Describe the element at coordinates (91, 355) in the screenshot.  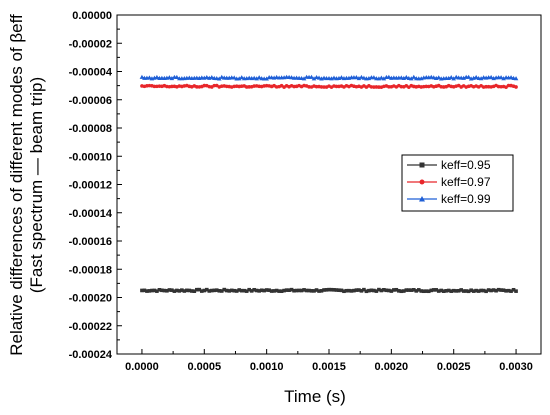
I see `y-tick-label: -0.00024` at that location.